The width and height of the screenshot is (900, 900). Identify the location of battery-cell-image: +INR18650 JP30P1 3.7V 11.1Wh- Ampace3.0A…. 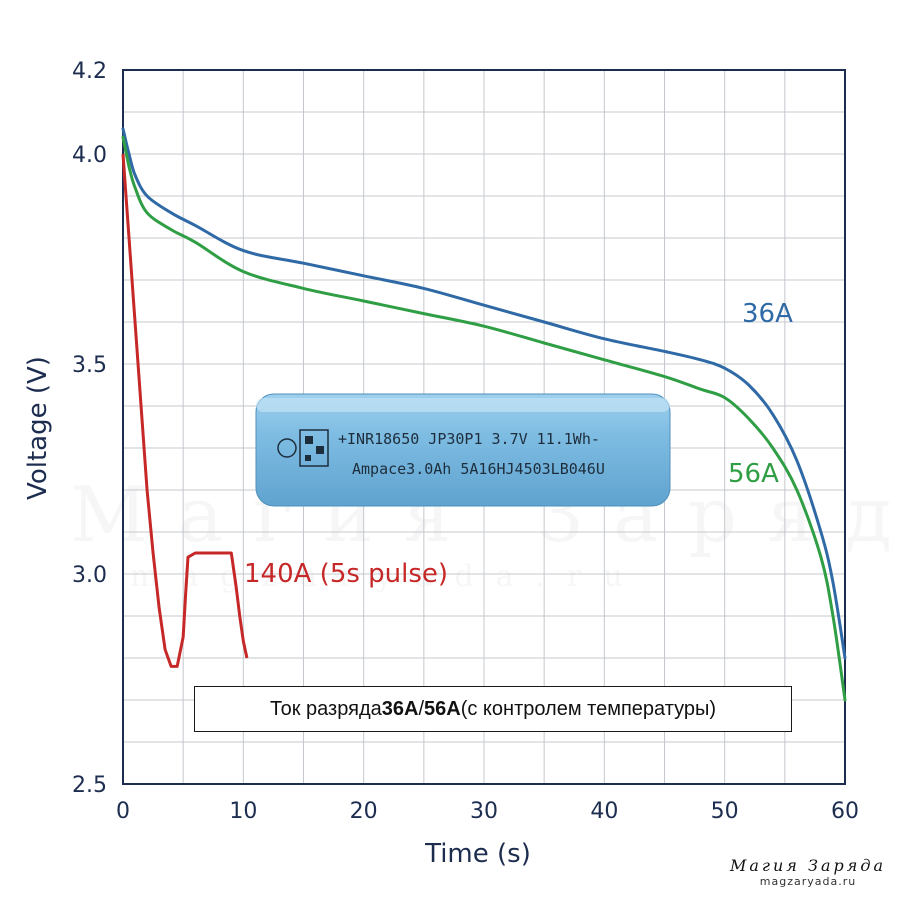
(463, 450).